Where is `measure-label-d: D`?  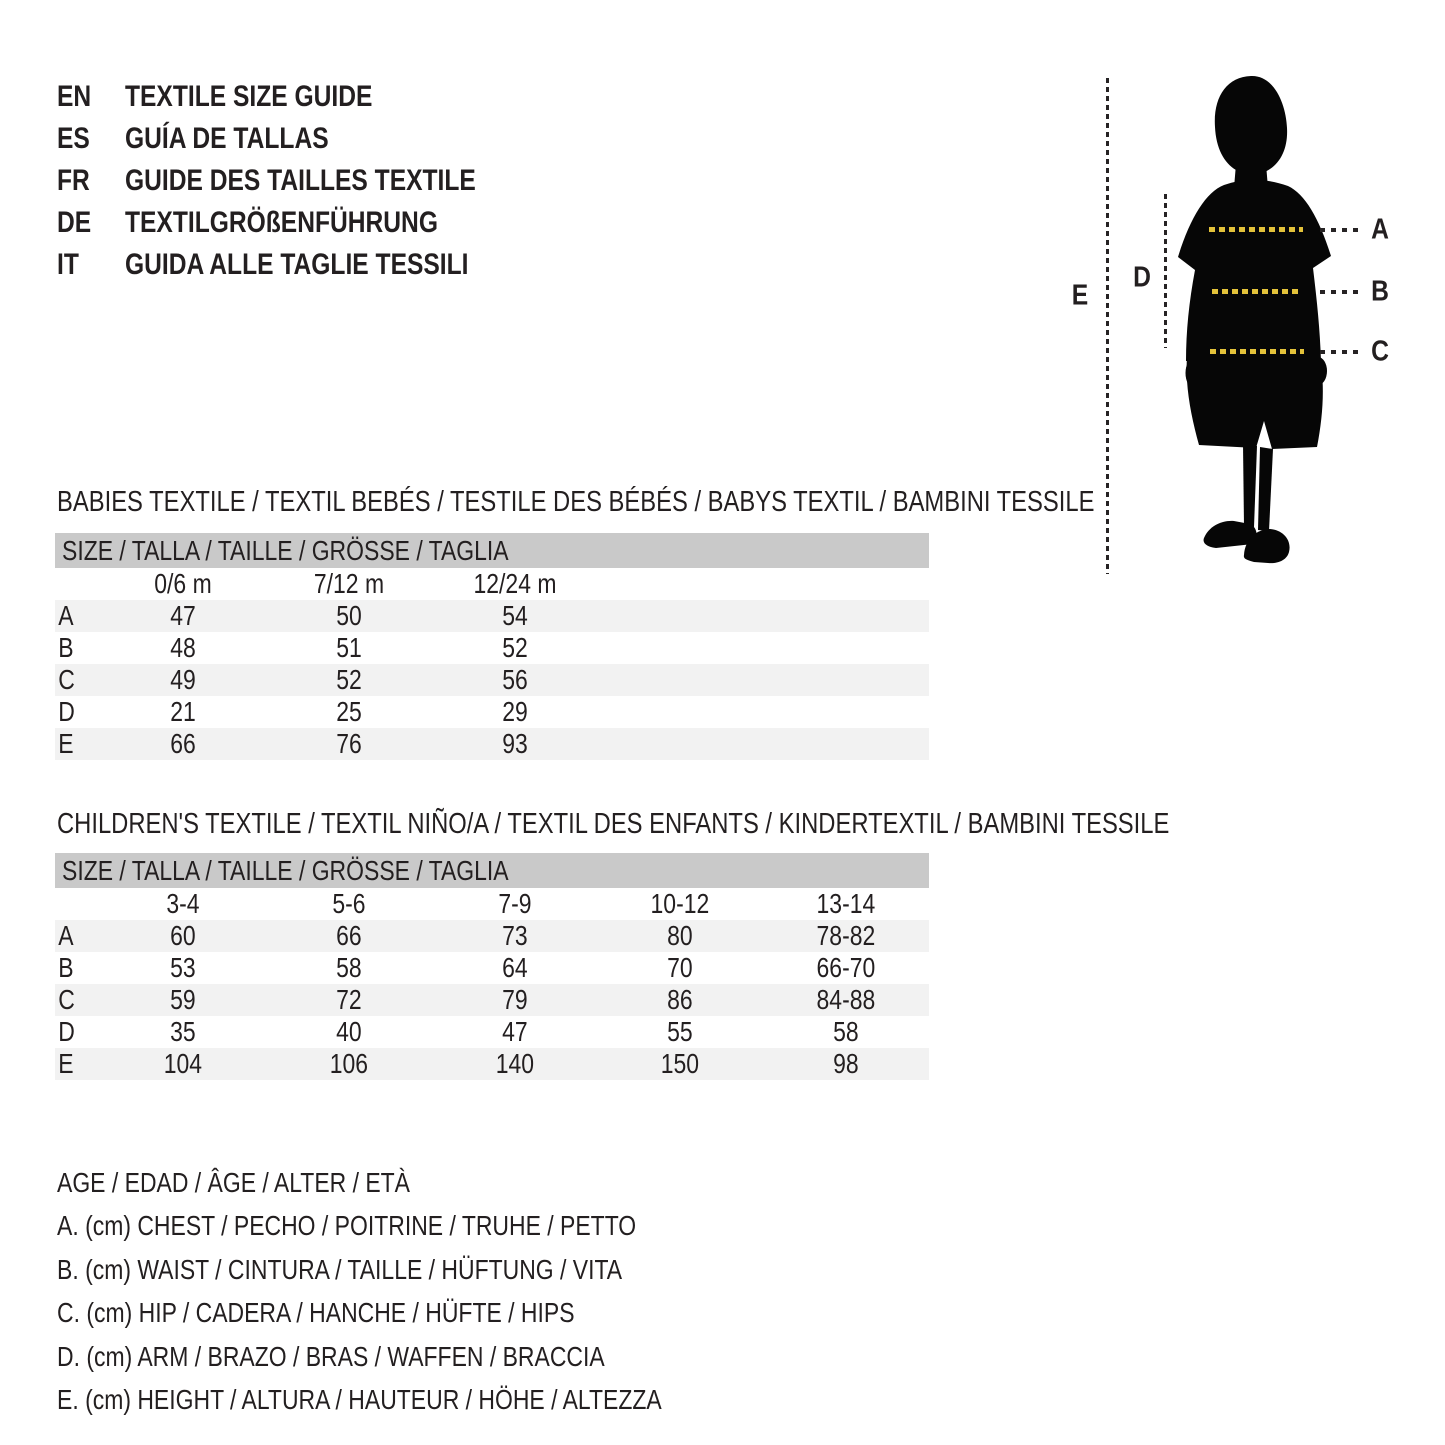
measure-label-d: D is located at coordinates (1142, 277).